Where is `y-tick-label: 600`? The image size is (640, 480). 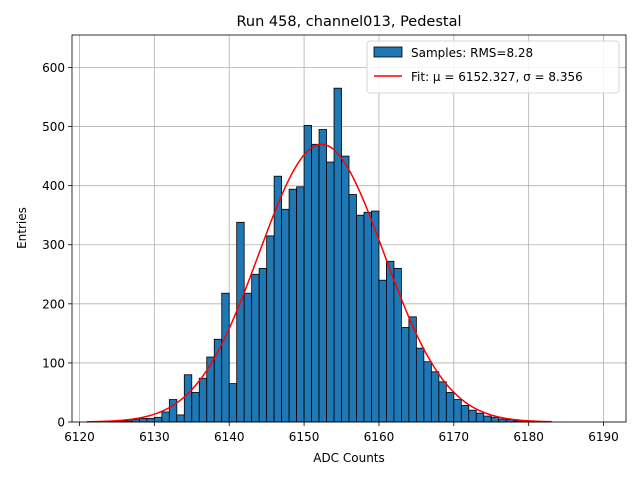 y-tick-label: 600 is located at coordinates (53, 68).